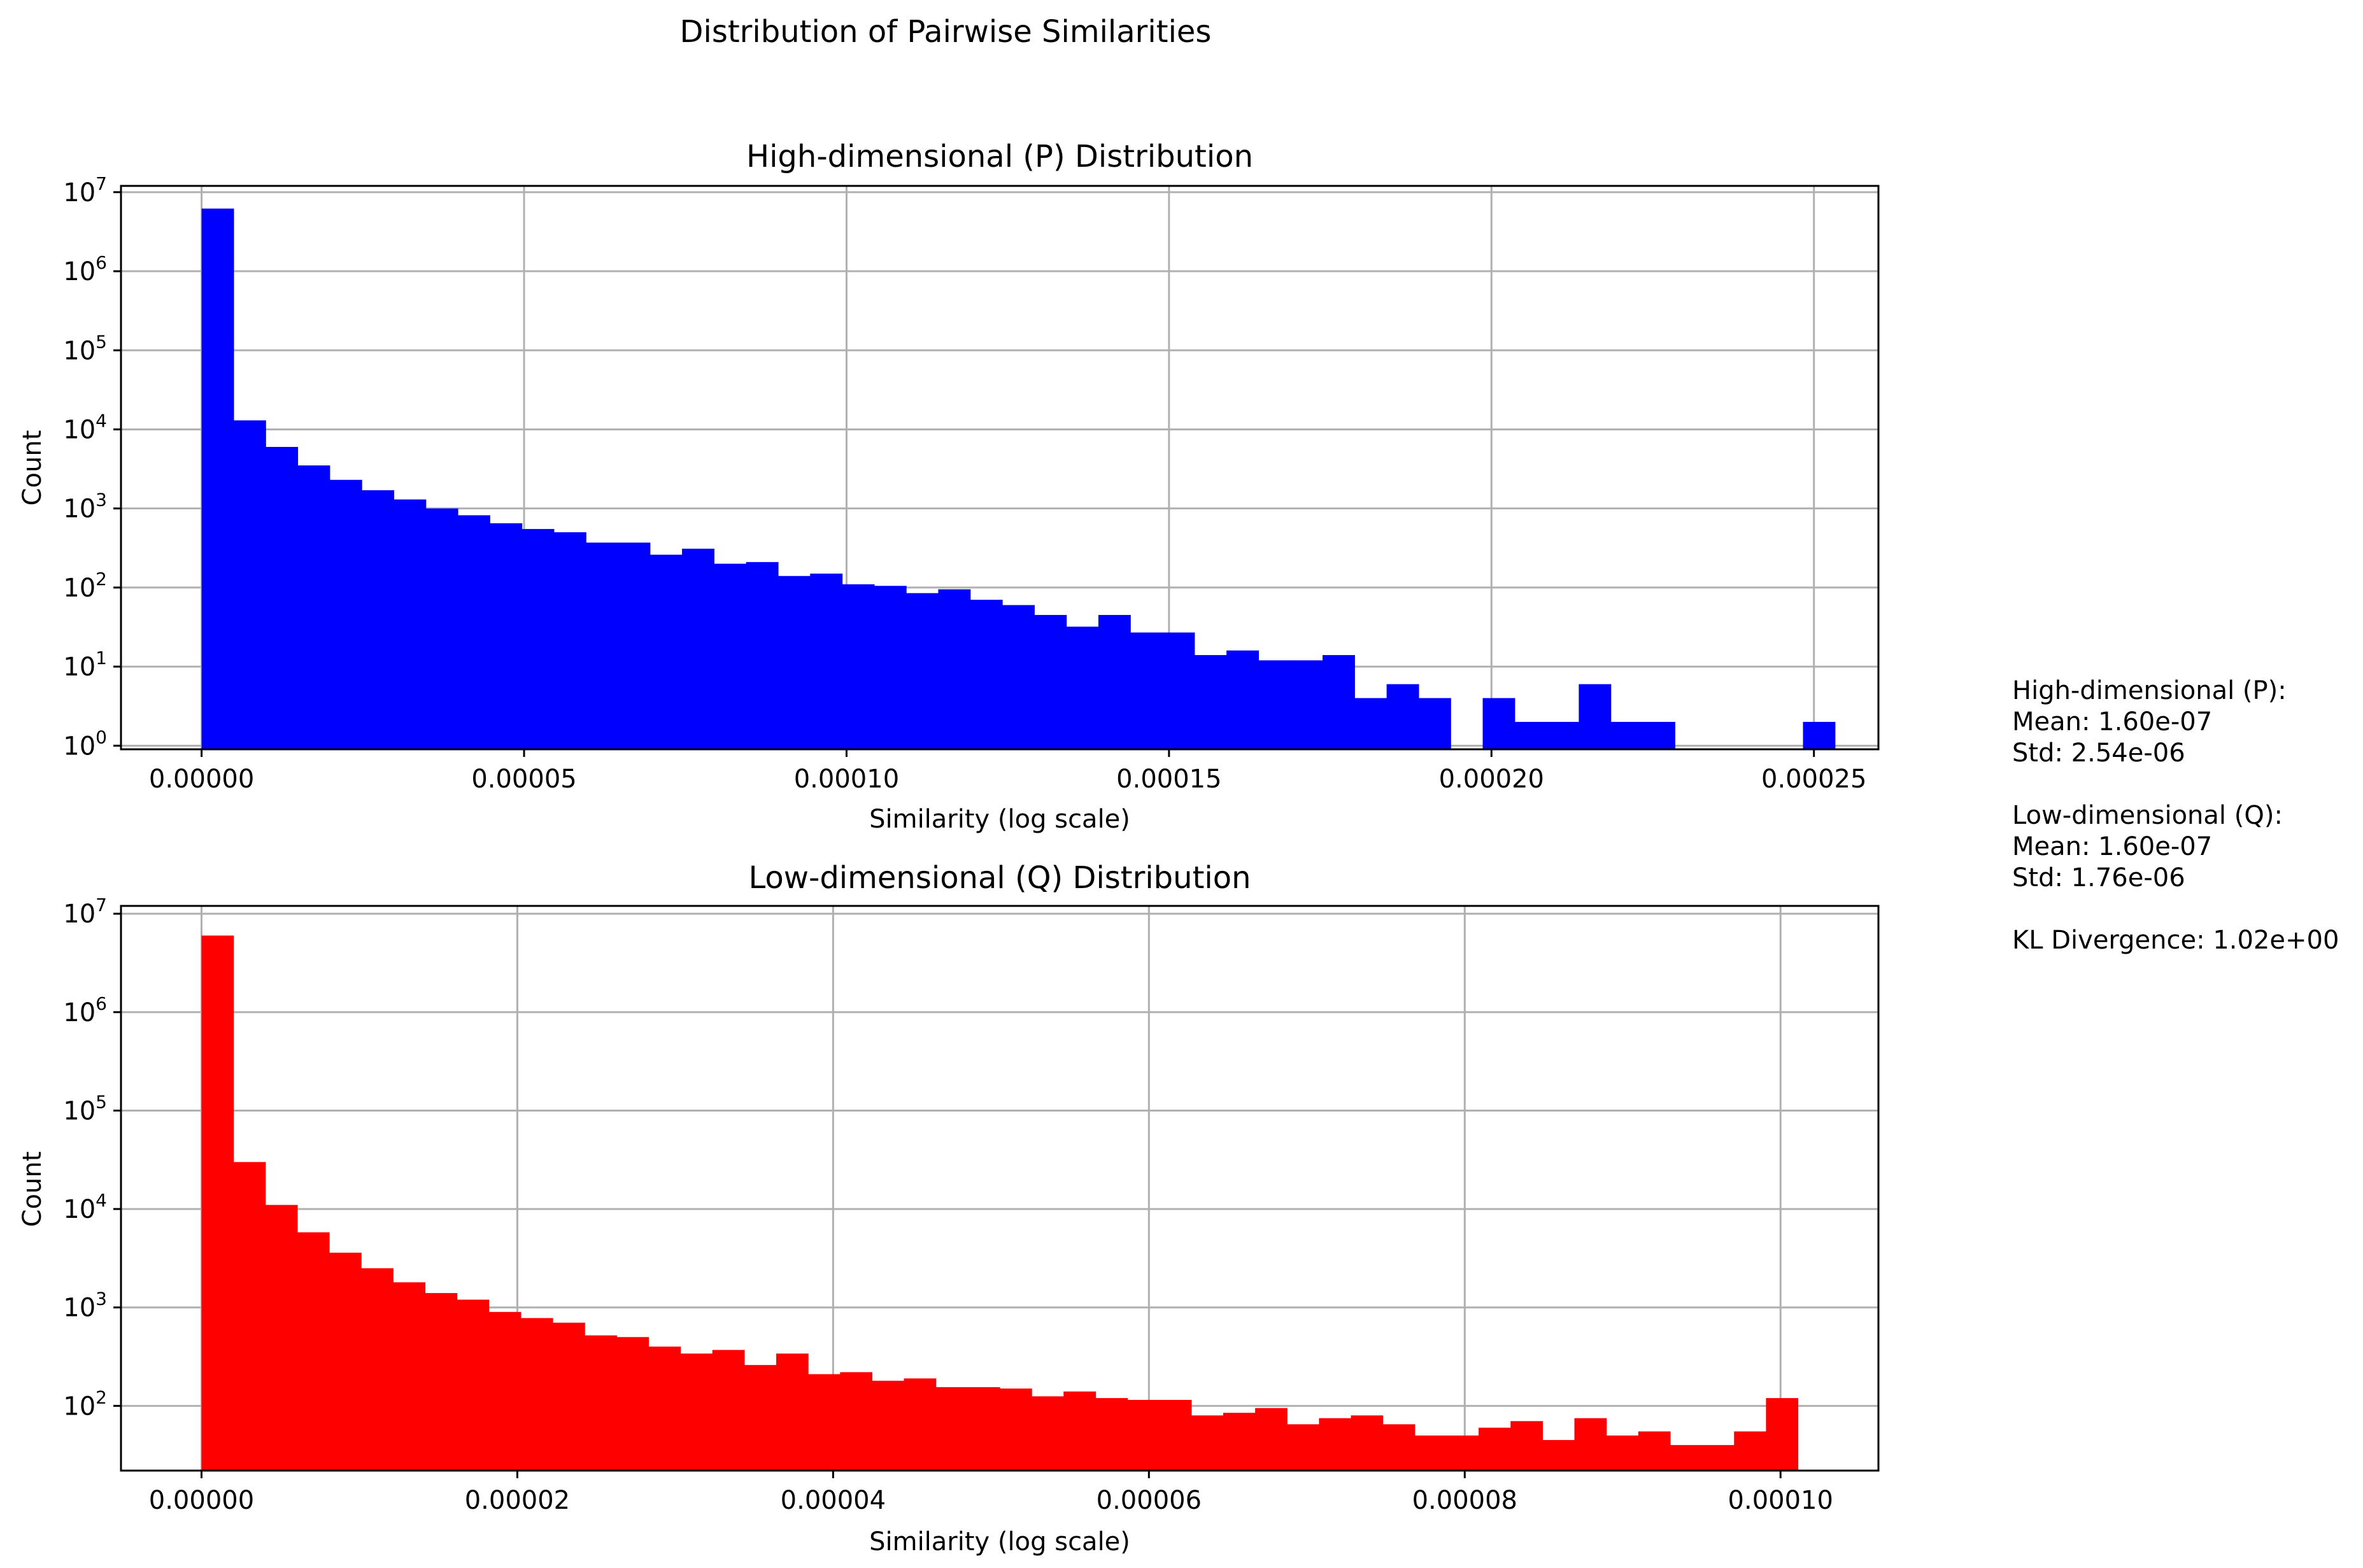 The height and width of the screenshot is (1568, 2363). What do you see at coordinates (85, 664) in the screenshot?
I see `y-tick-label: 10¹` at bounding box center [85, 664].